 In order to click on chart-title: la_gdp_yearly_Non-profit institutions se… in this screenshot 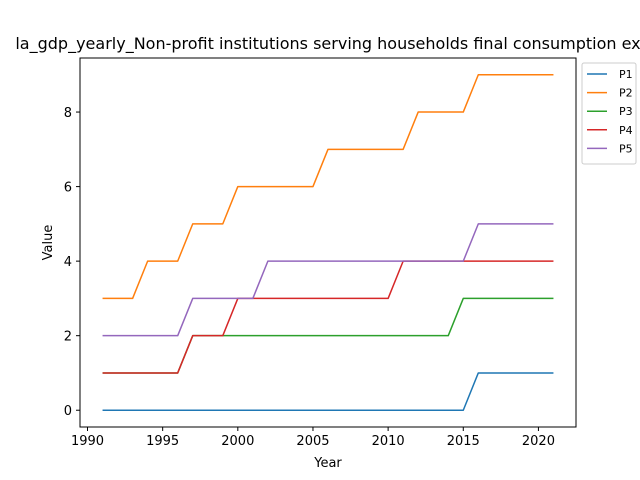, I will do `click(327, 44)`.